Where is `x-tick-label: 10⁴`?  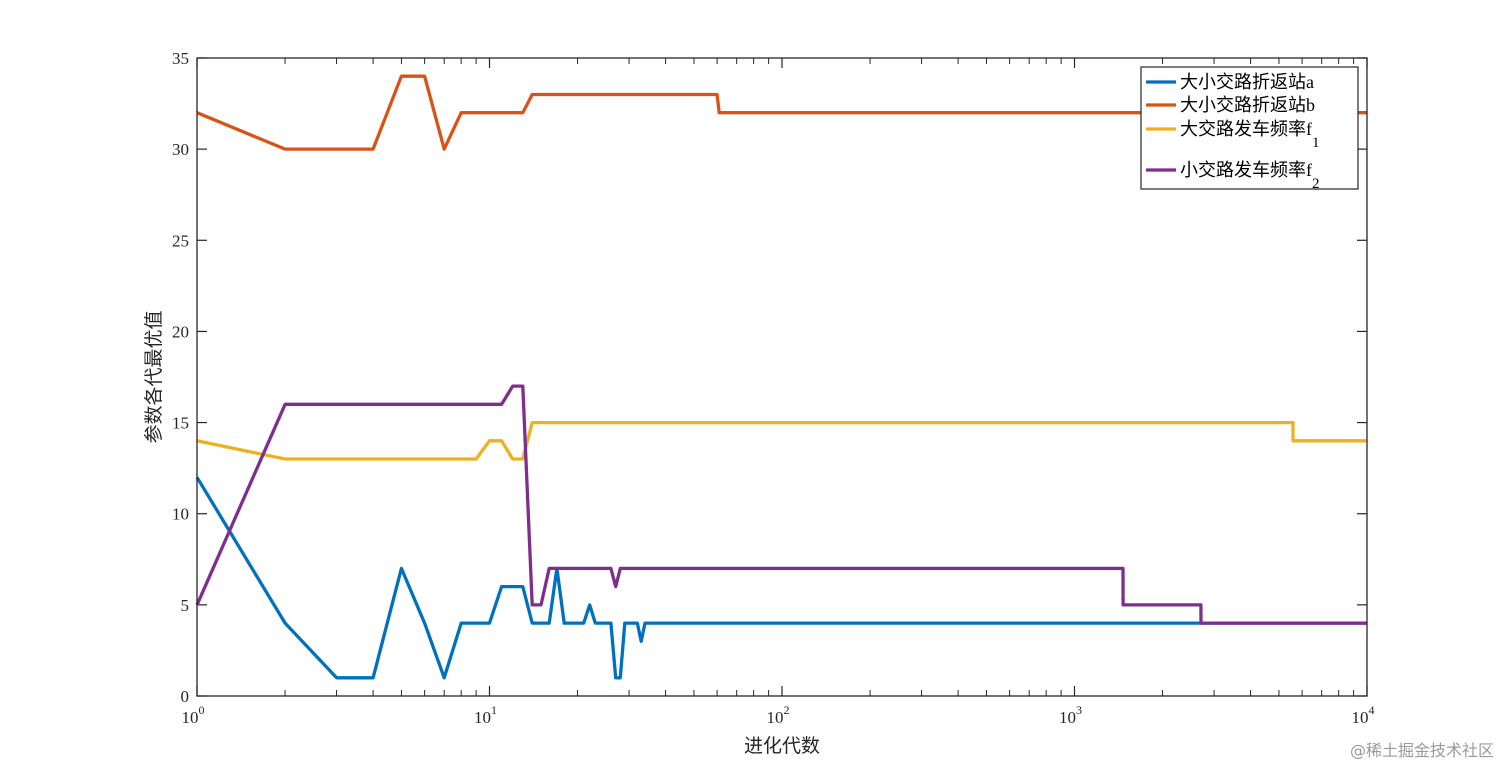
x-tick-label: 10⁴ is located at coordinates (1363, 715).